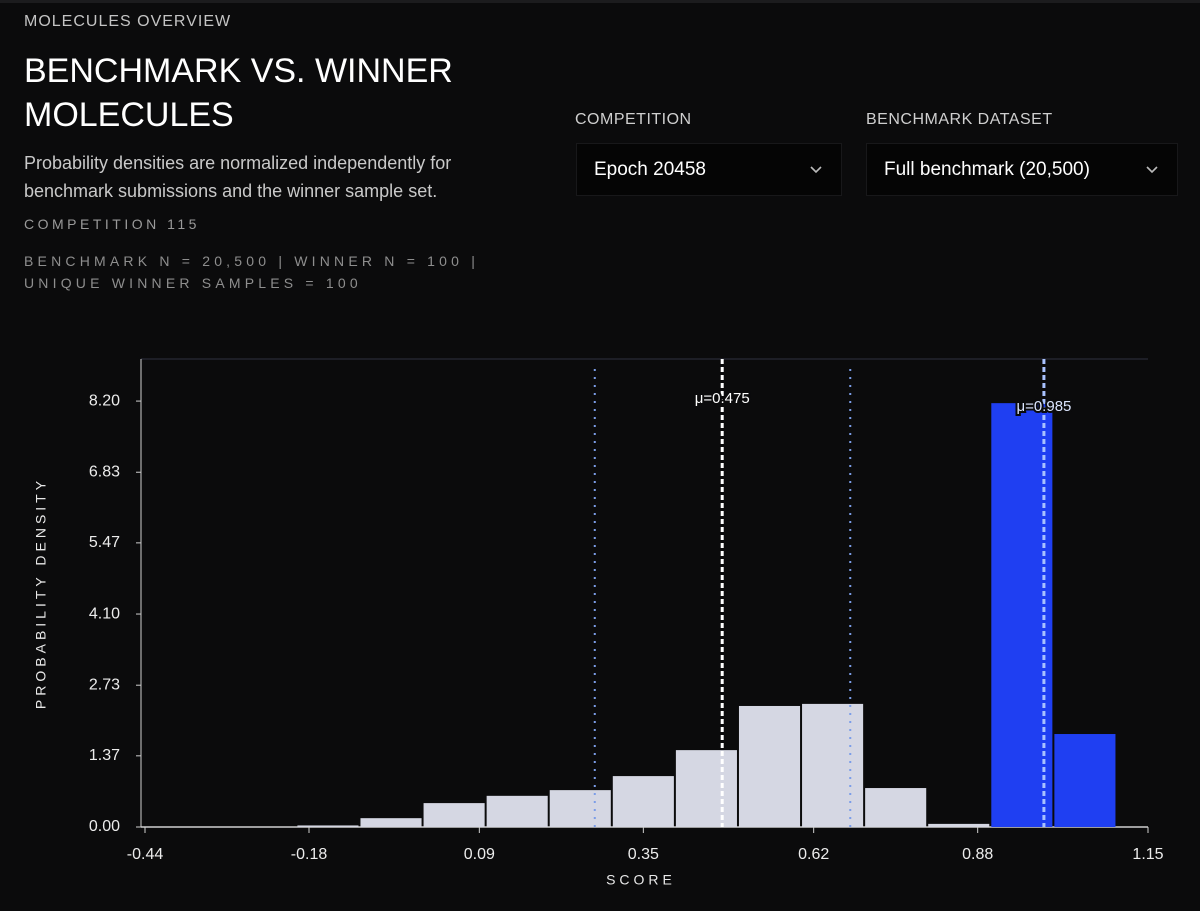 Image resolution: width=1200 pixels, height=911 pixels. What do you see at coordinates (145, 854) in the screenshot?
I see `x-tick-label: -0.44` at bounding box center [145, 854].